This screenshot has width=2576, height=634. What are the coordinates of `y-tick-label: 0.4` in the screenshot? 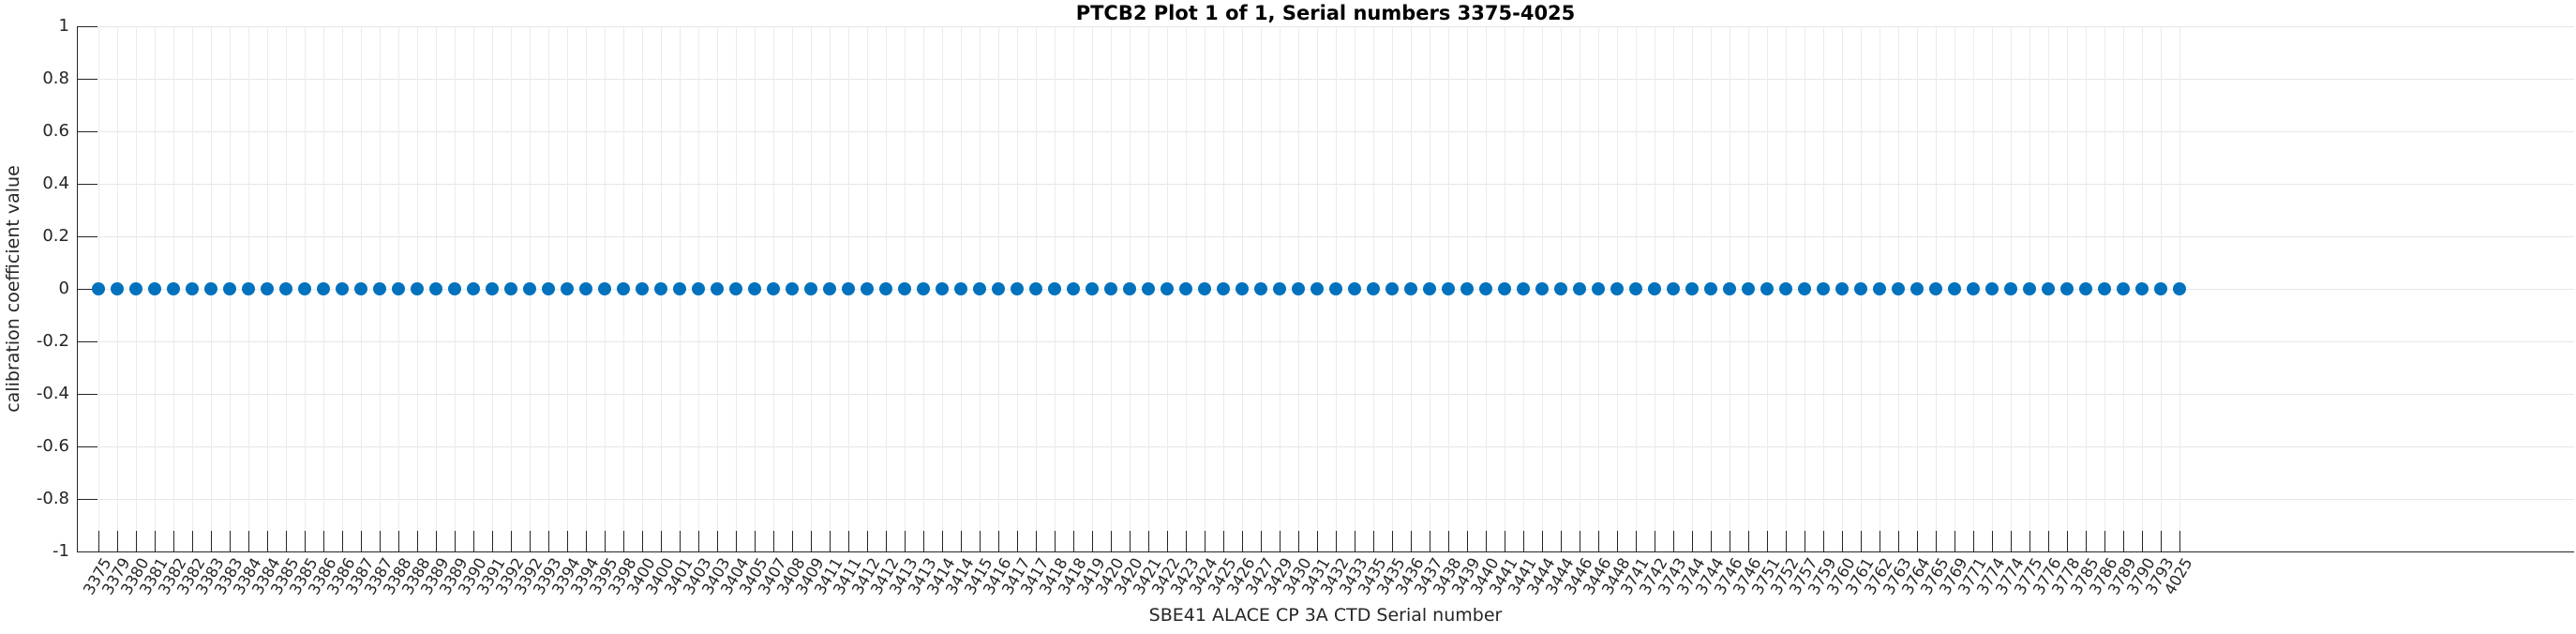 It's located at (55, 183).